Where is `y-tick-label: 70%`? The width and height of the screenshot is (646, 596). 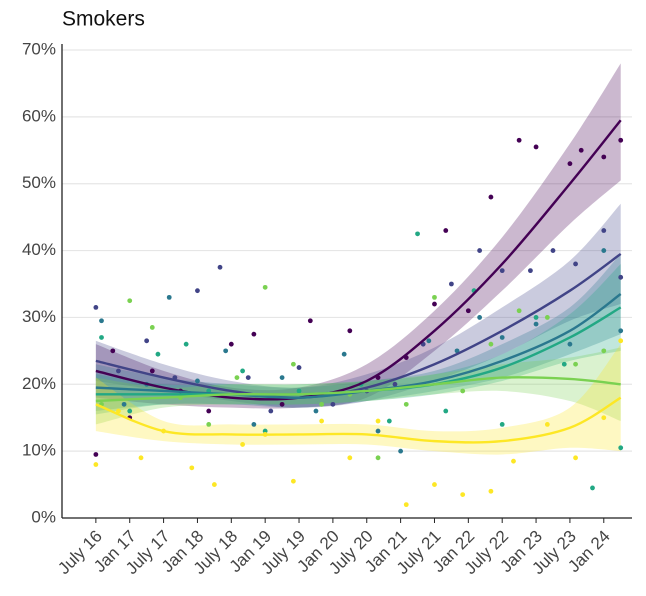
y-tick-label: 70% is located at coordinates (39, 48).